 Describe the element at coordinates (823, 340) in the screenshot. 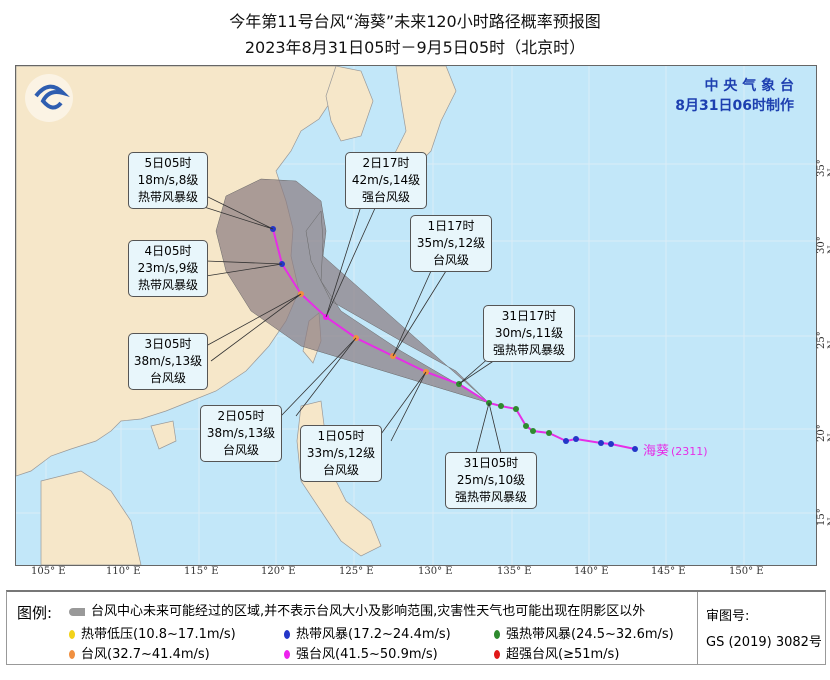

I see `lat-tick-label: 25° N` at that location.